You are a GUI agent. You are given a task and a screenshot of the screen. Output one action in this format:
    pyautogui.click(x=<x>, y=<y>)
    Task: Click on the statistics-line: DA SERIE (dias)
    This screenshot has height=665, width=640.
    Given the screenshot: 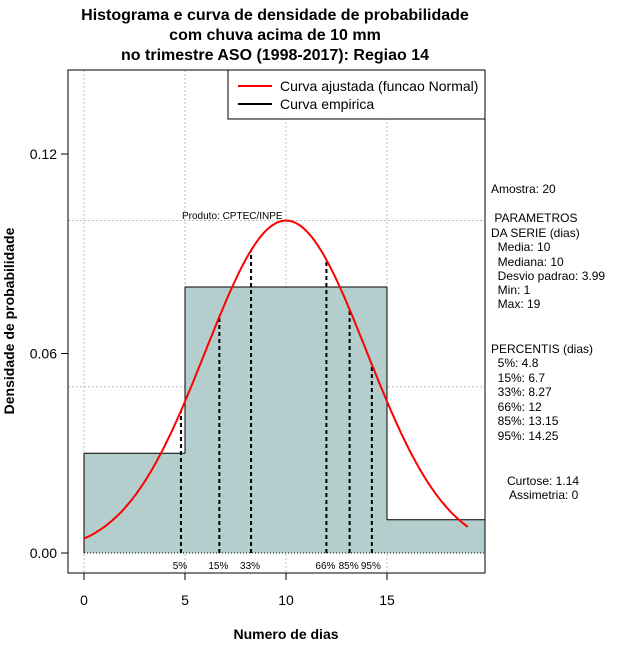 What is the action you would take?
    pyautogui.click(x=535, y=233)
    